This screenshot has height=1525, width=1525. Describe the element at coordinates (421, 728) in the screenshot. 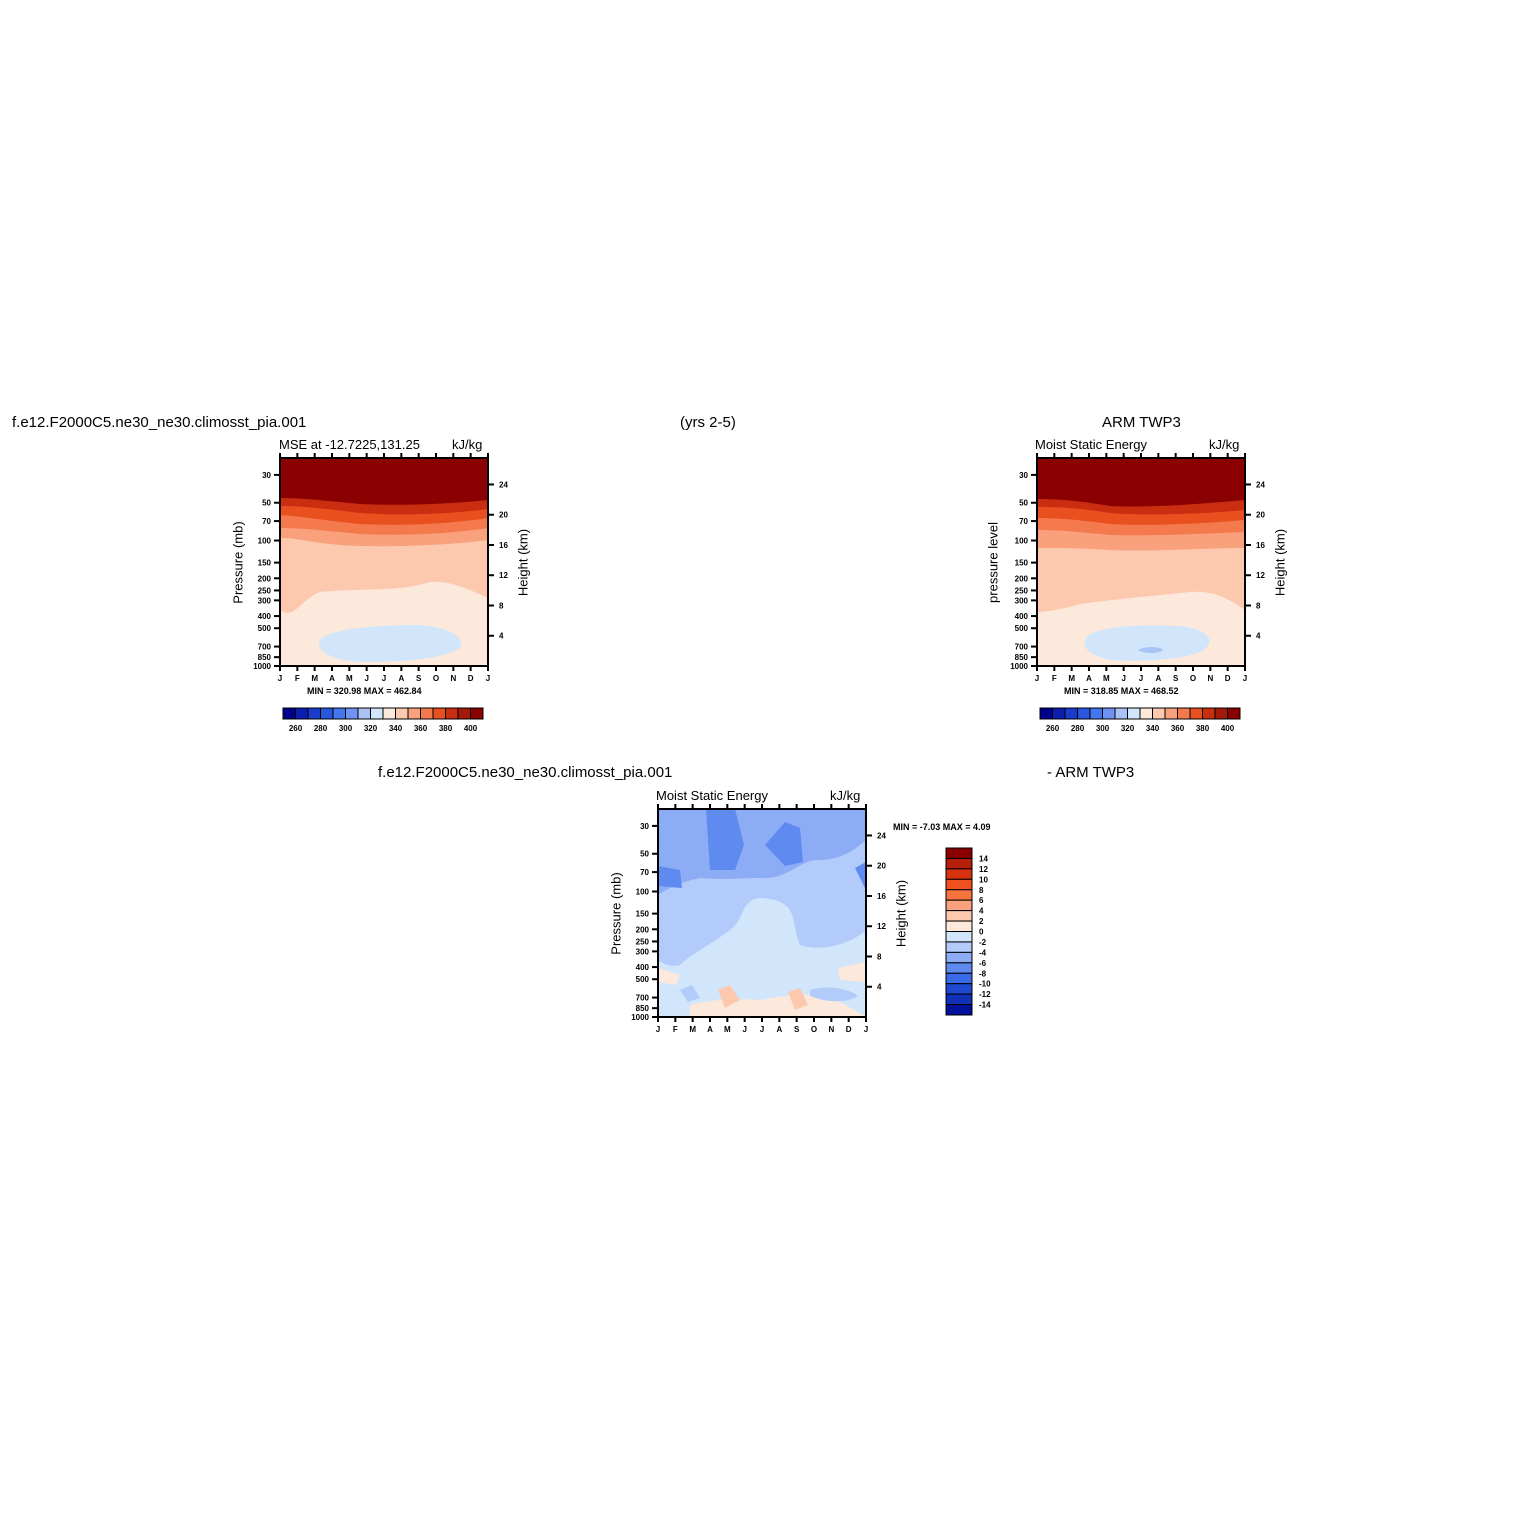

I see `colorbar-label: 360` at that location.